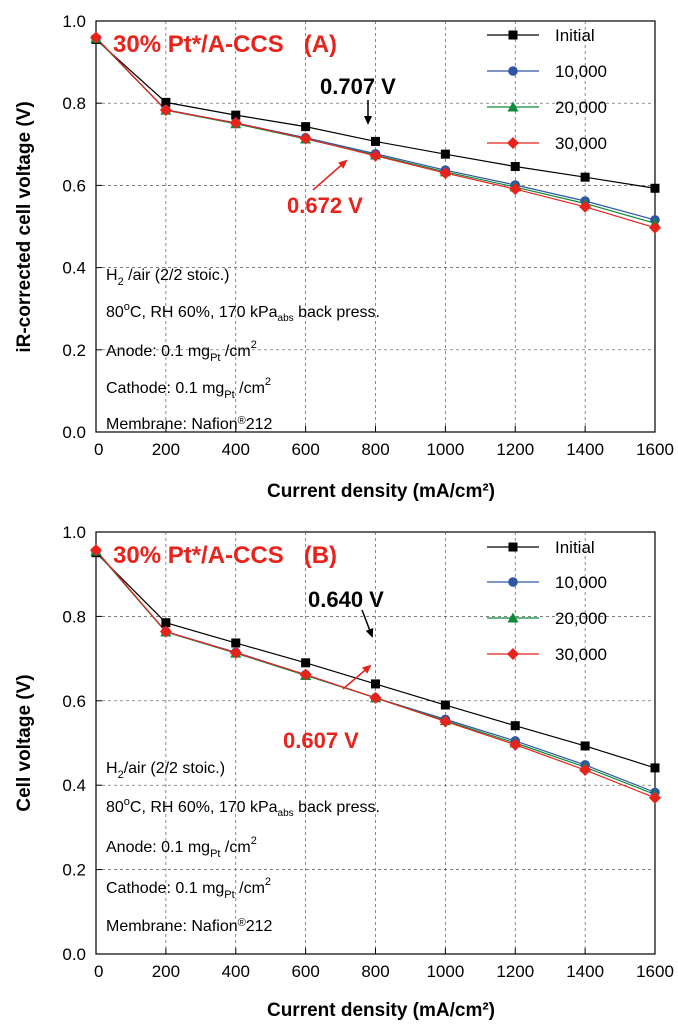  Describe the element at coordinates (305, 971) in the screenshot. I see `x-tick-label: 600` at that location.